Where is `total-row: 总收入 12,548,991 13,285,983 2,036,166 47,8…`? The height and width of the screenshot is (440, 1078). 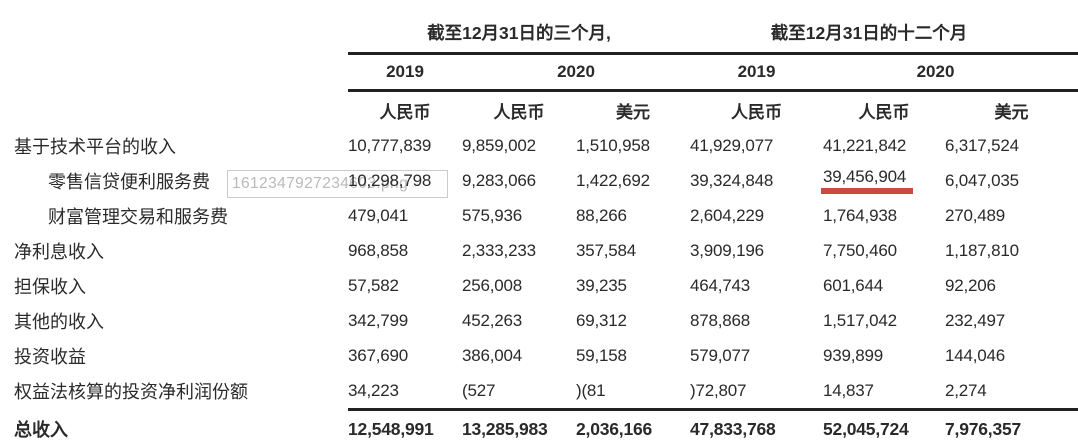 total-row: 总收入 12,548,991 13,285,983 2,036,166 47,8… is located at coordinates (539, 424).